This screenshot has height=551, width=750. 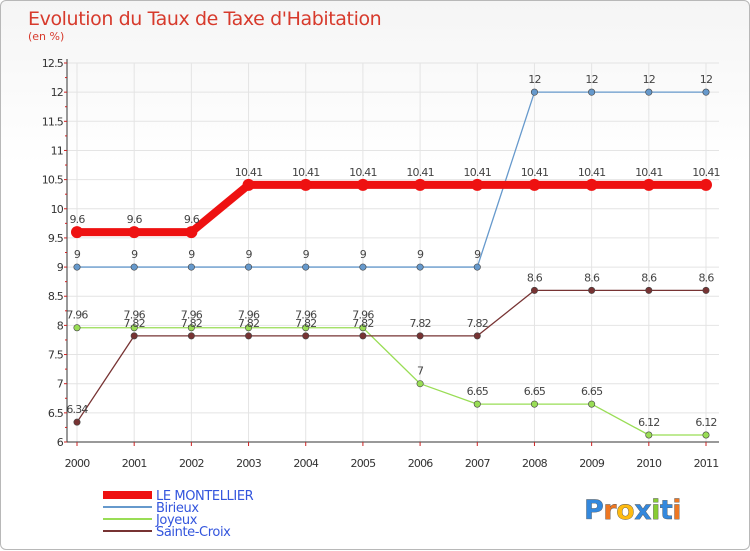 What do you see at coordinates (60, 267) in the screenshot?
I see `y-tick-label: 9` at bounding box center [60, 267].